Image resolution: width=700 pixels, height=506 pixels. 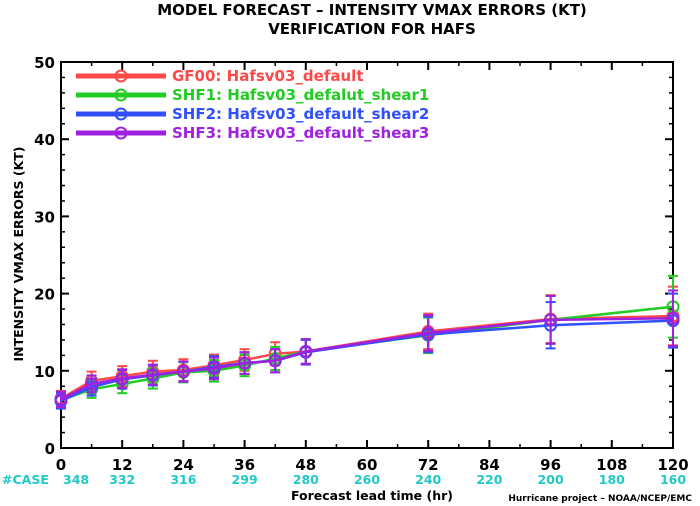 What do you see at coordinates (300, 95) in the screenshot?
I see `legend-label: SHF1: Hafsv03_defalut_shear1` at bounding box center [300, 95].